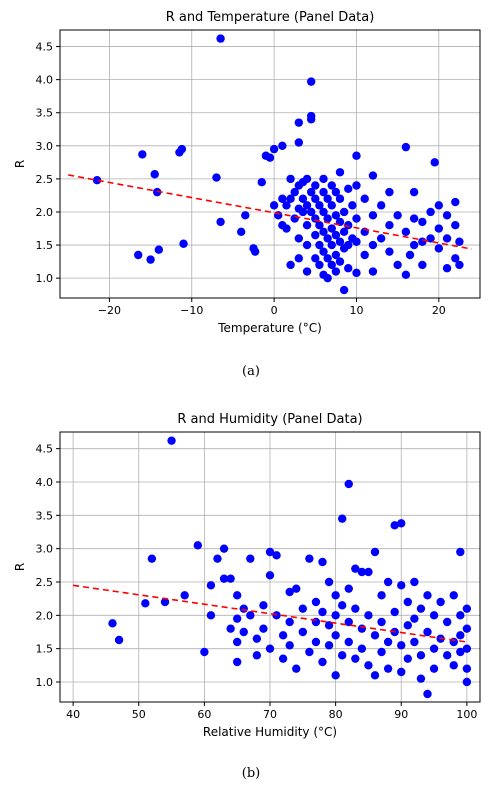 Image resolution: width=502 pixels, height=793 pixels. Describe the element at coordinates (109, 310) in the screenshot. I see `x-tick-label: −20` at that location.